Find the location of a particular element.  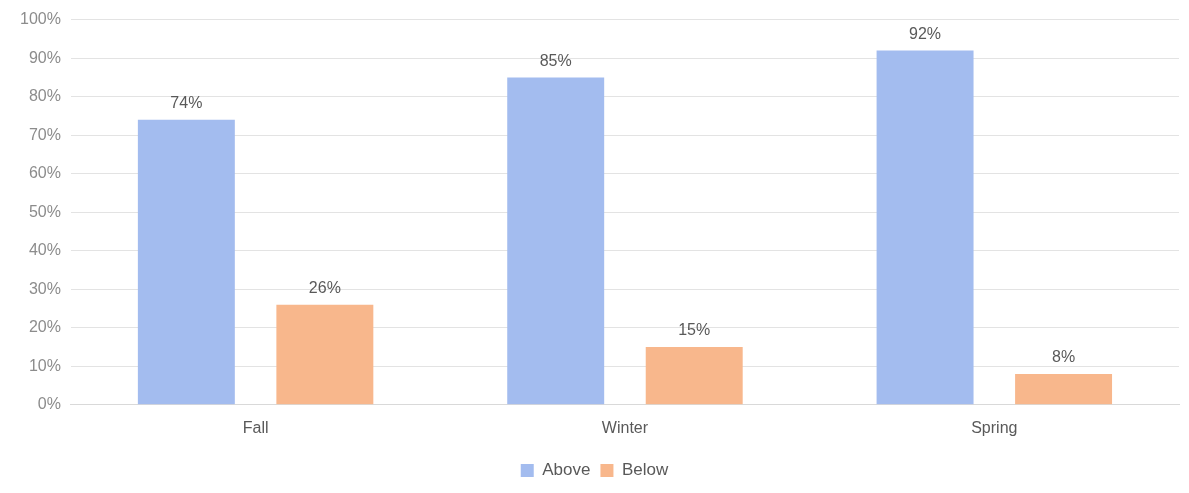

x-tick-label: Spring is located at coordinates (994, 427).